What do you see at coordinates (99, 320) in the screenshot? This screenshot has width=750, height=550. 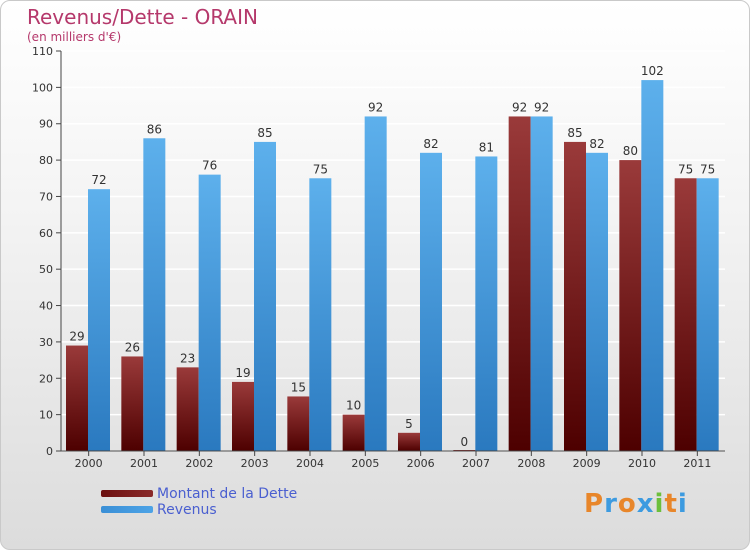 I see `bar-revenue-2000` at bounding box center [99, 320].